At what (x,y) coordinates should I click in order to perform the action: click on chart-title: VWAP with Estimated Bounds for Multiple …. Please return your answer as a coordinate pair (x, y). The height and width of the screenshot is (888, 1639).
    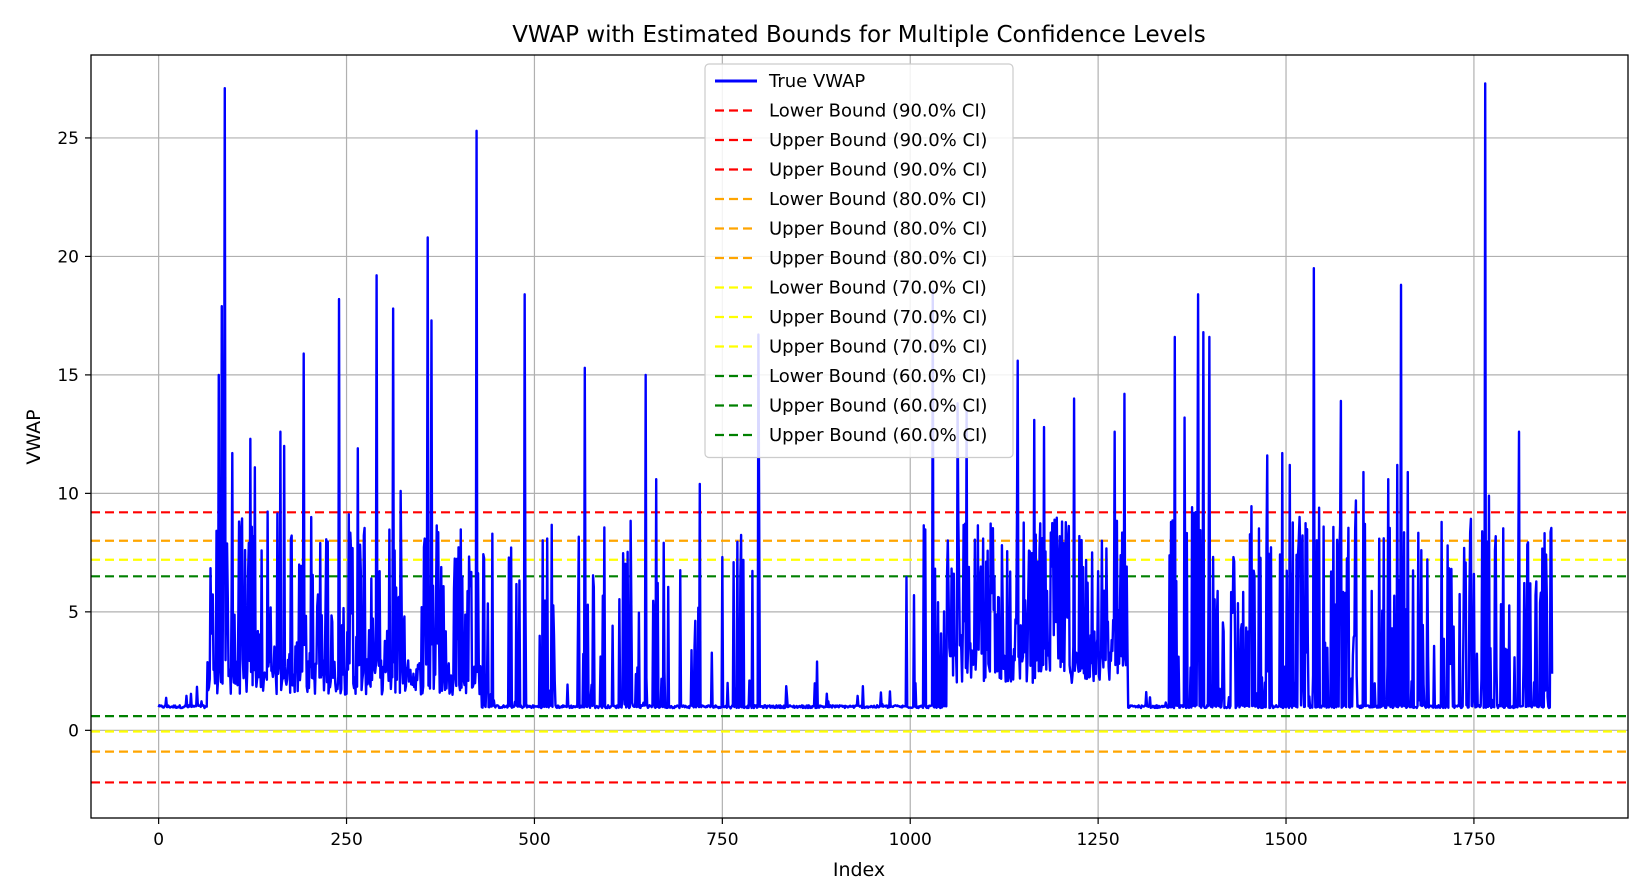
    Looking at the image, I should click on (859, 35).